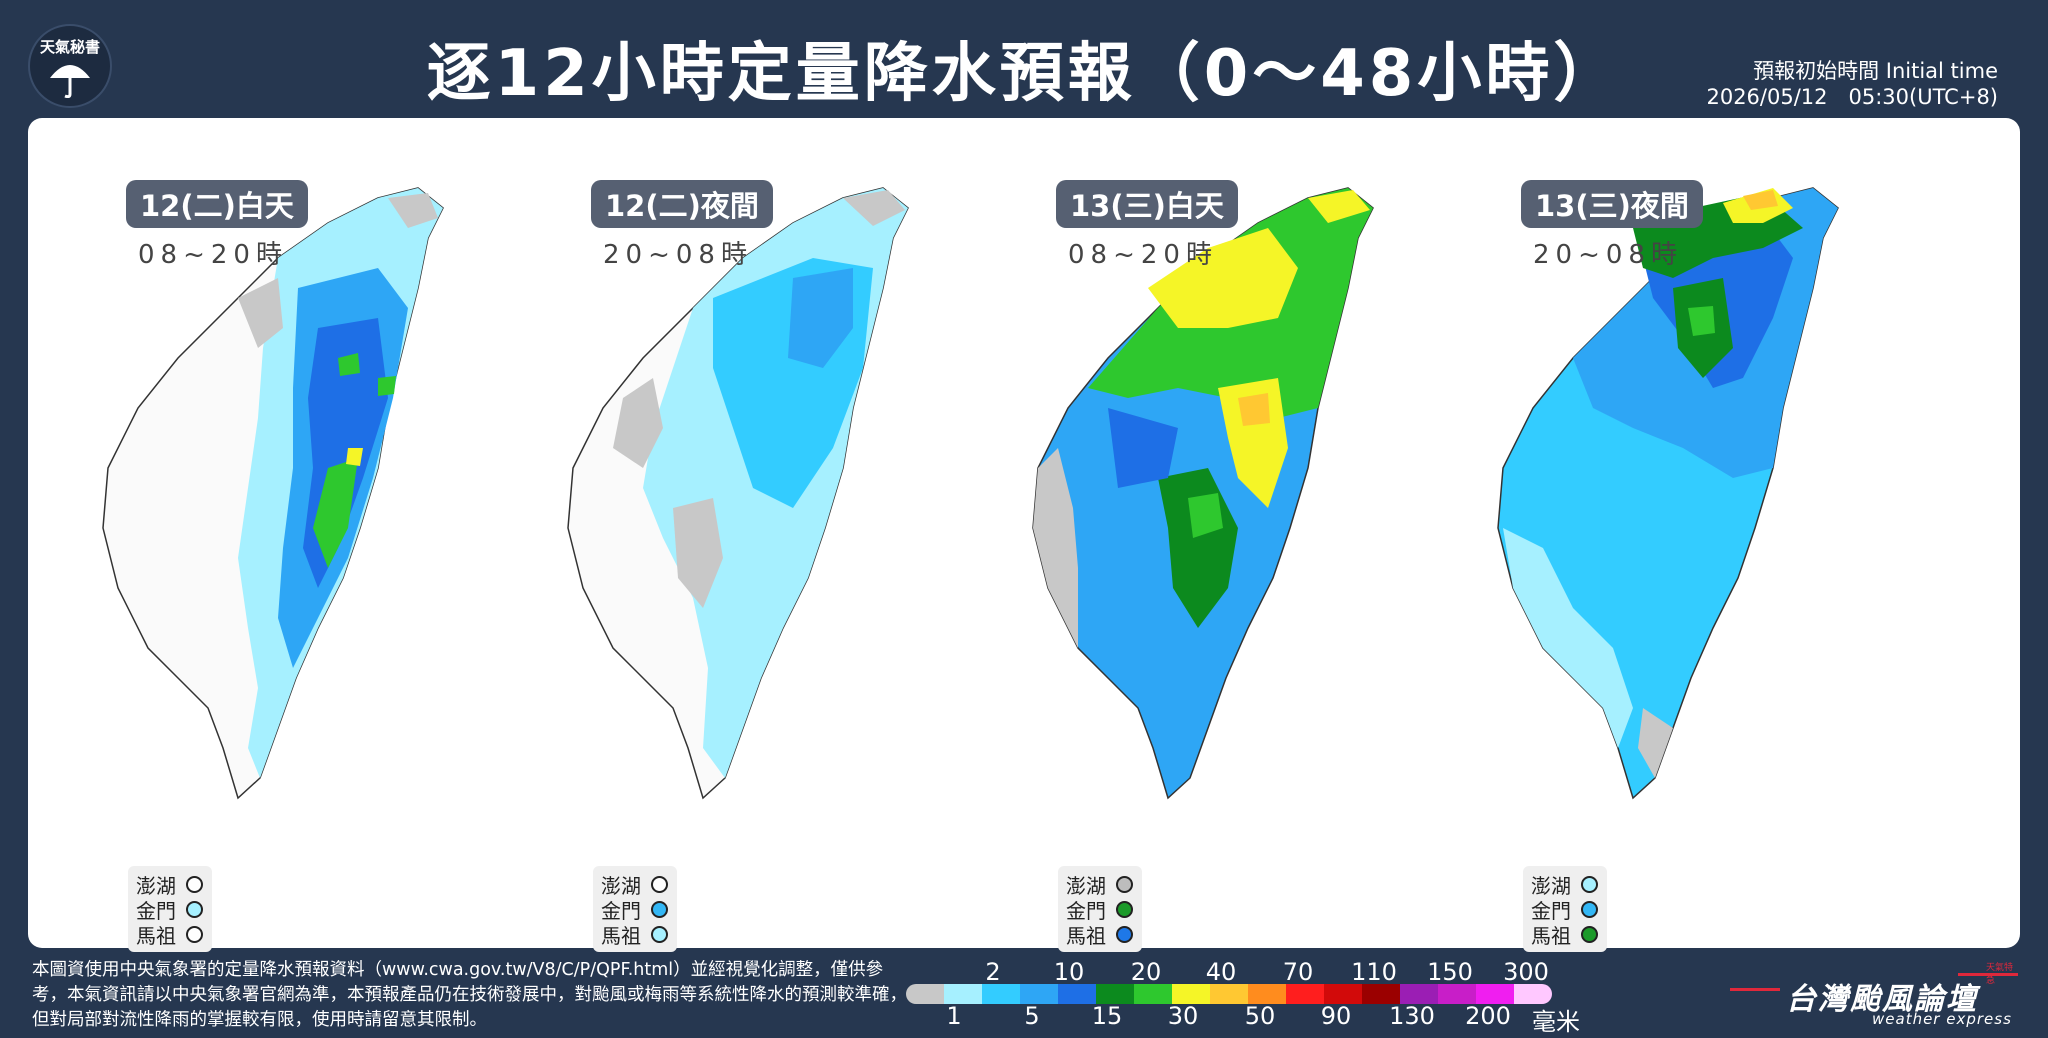 This screenshot has width=2048, height=1038. What do you see at coordinates (1450, 972) in the screenshot?
I see `scale-tick: 150` at bounding box center [1450, 972].